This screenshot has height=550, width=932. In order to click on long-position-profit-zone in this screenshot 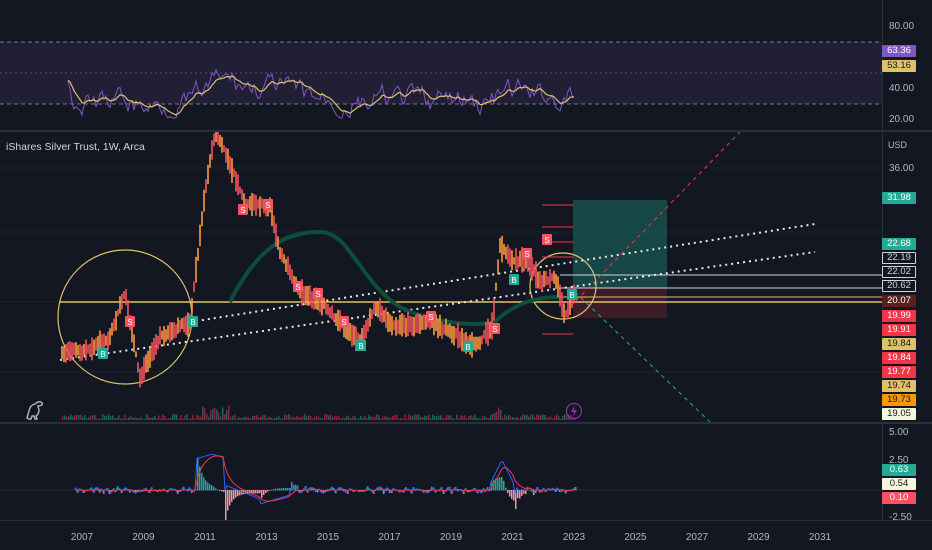, I will do `click(620, 244)`.